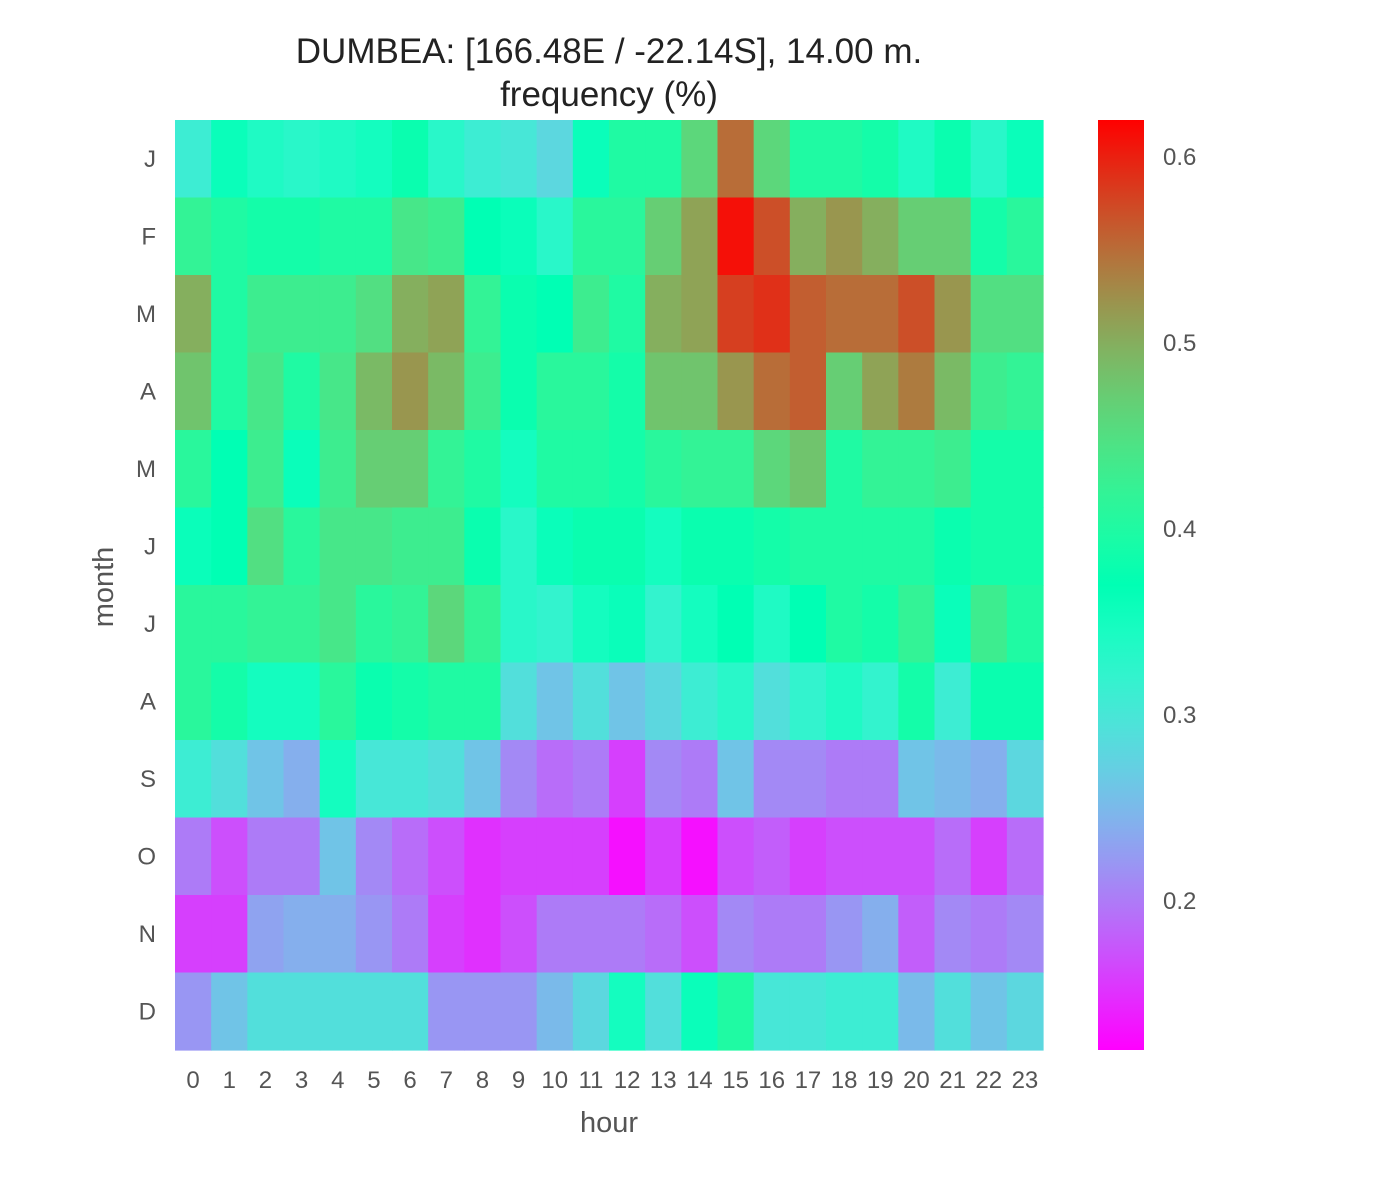 The width and height of the screenshot is (1400, 1200). Describe the element at coordinates (612, 1080) in the screenshot. I see `x-tick-labels: 0 1 2 3 4 5 6 7 8 9 10 11 12 13 14 15 16 17 18 19 20 21 22 23` at that location.